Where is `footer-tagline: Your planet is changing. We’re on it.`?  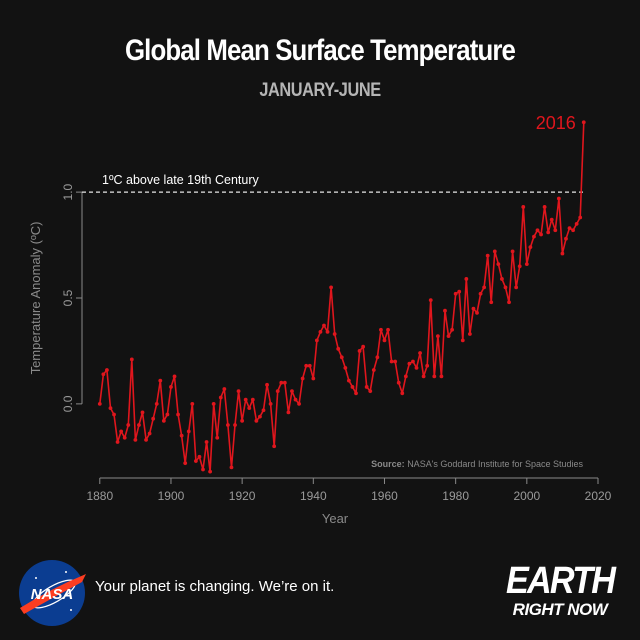 footer-tagline: Your planet is changing. We’re on it. is located at coordinates (215, 586).